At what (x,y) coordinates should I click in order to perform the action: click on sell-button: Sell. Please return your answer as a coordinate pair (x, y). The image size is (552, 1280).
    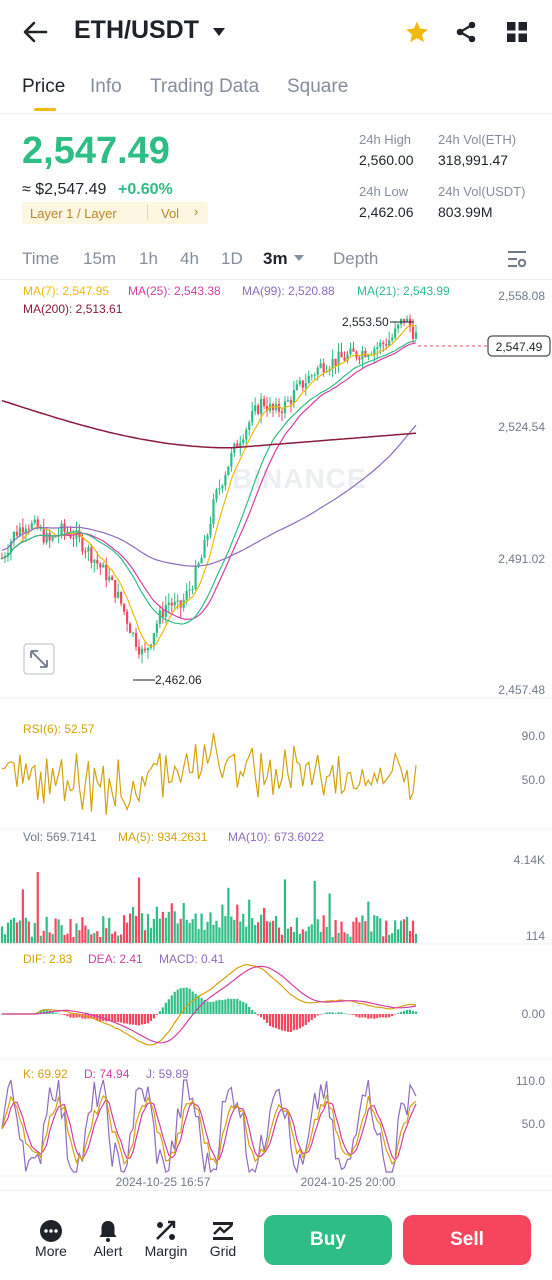
    Looking at the image, I should click on (467, 1240).